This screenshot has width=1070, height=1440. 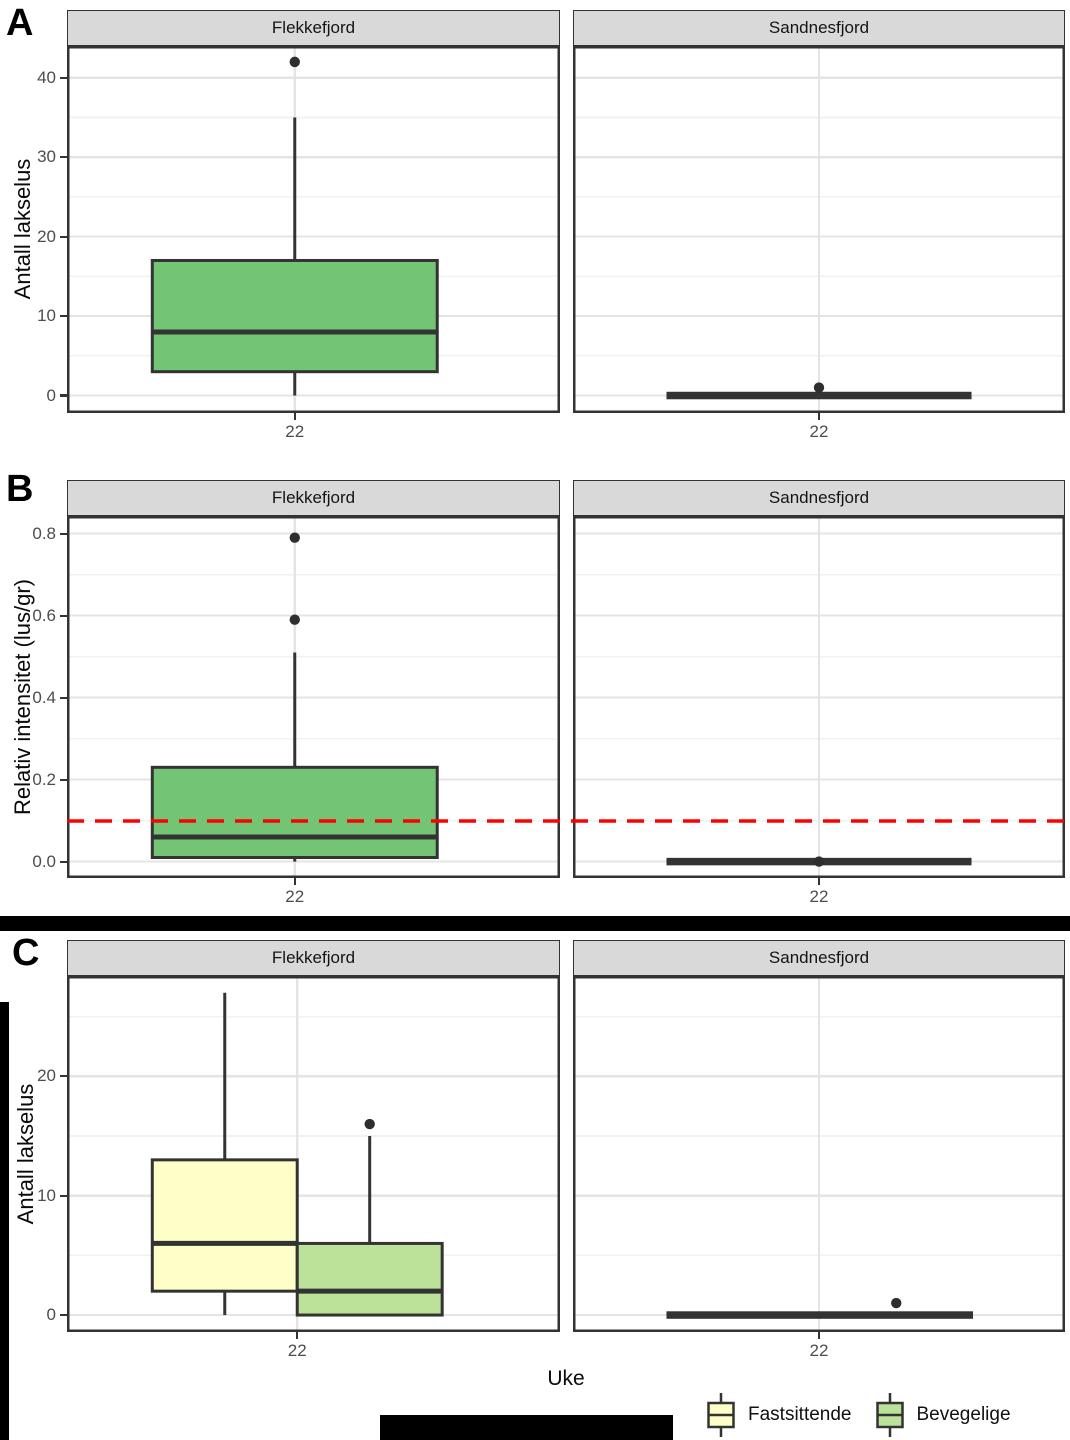 What do you see at coordinates (46, 77) in the screenshot?
I see `y-tick-label: 40` at bounding box center [46, 77].